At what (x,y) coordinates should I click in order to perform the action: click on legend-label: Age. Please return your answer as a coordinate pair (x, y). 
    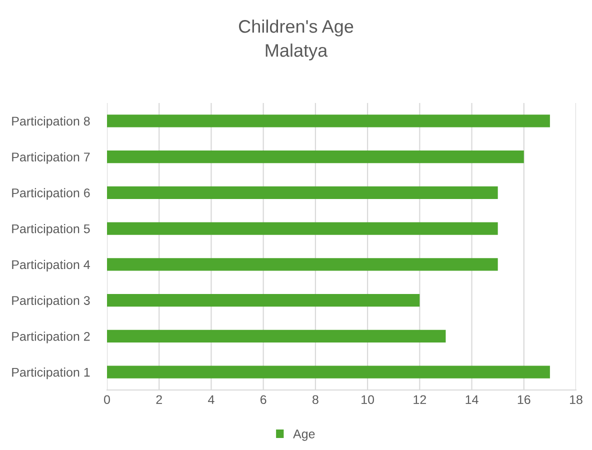
    Looking at the image, I should click on (304, 435).